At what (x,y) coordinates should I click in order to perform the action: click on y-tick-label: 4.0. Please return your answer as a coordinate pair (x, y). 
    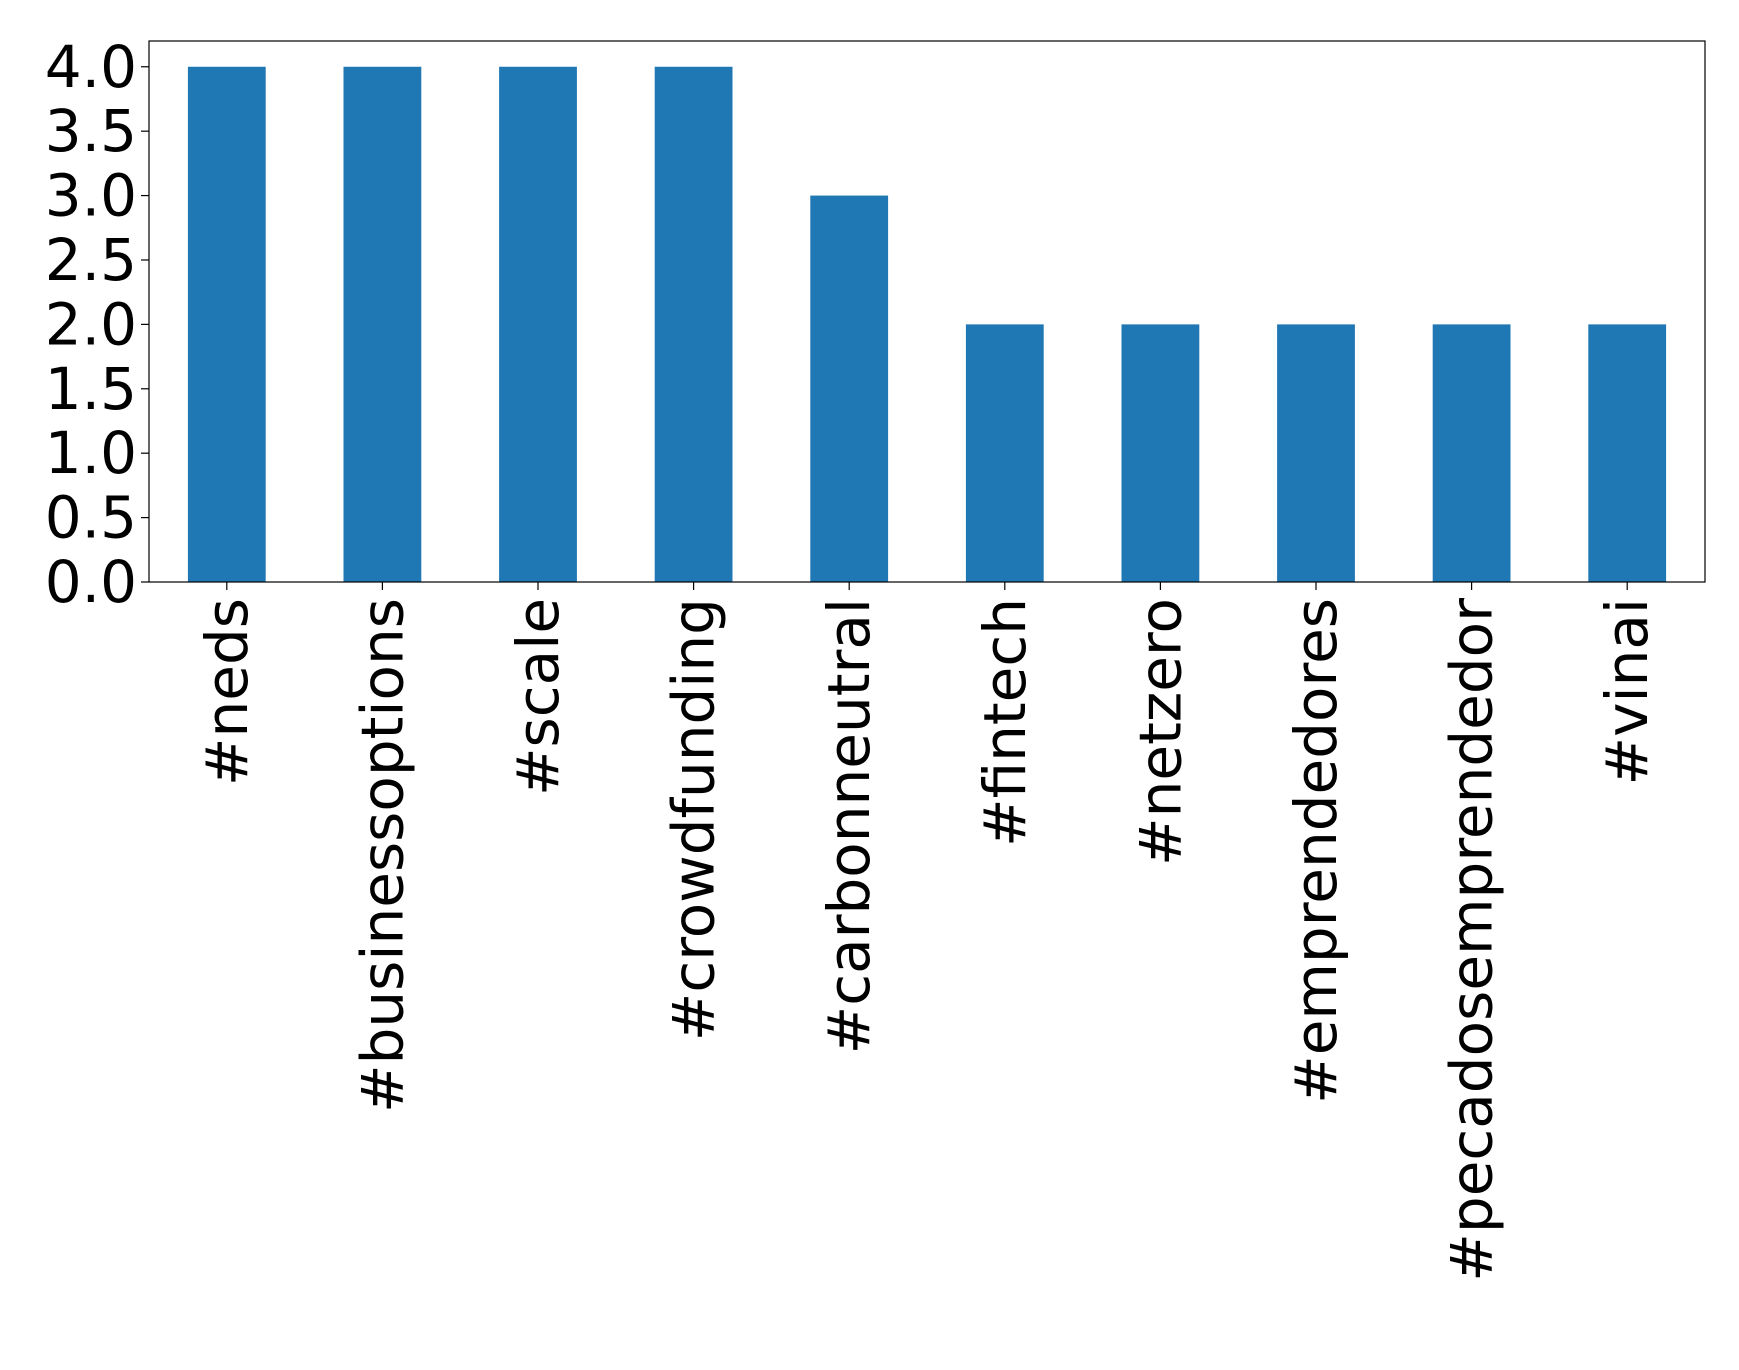
    Looking at the image, I should click on (91, 67).